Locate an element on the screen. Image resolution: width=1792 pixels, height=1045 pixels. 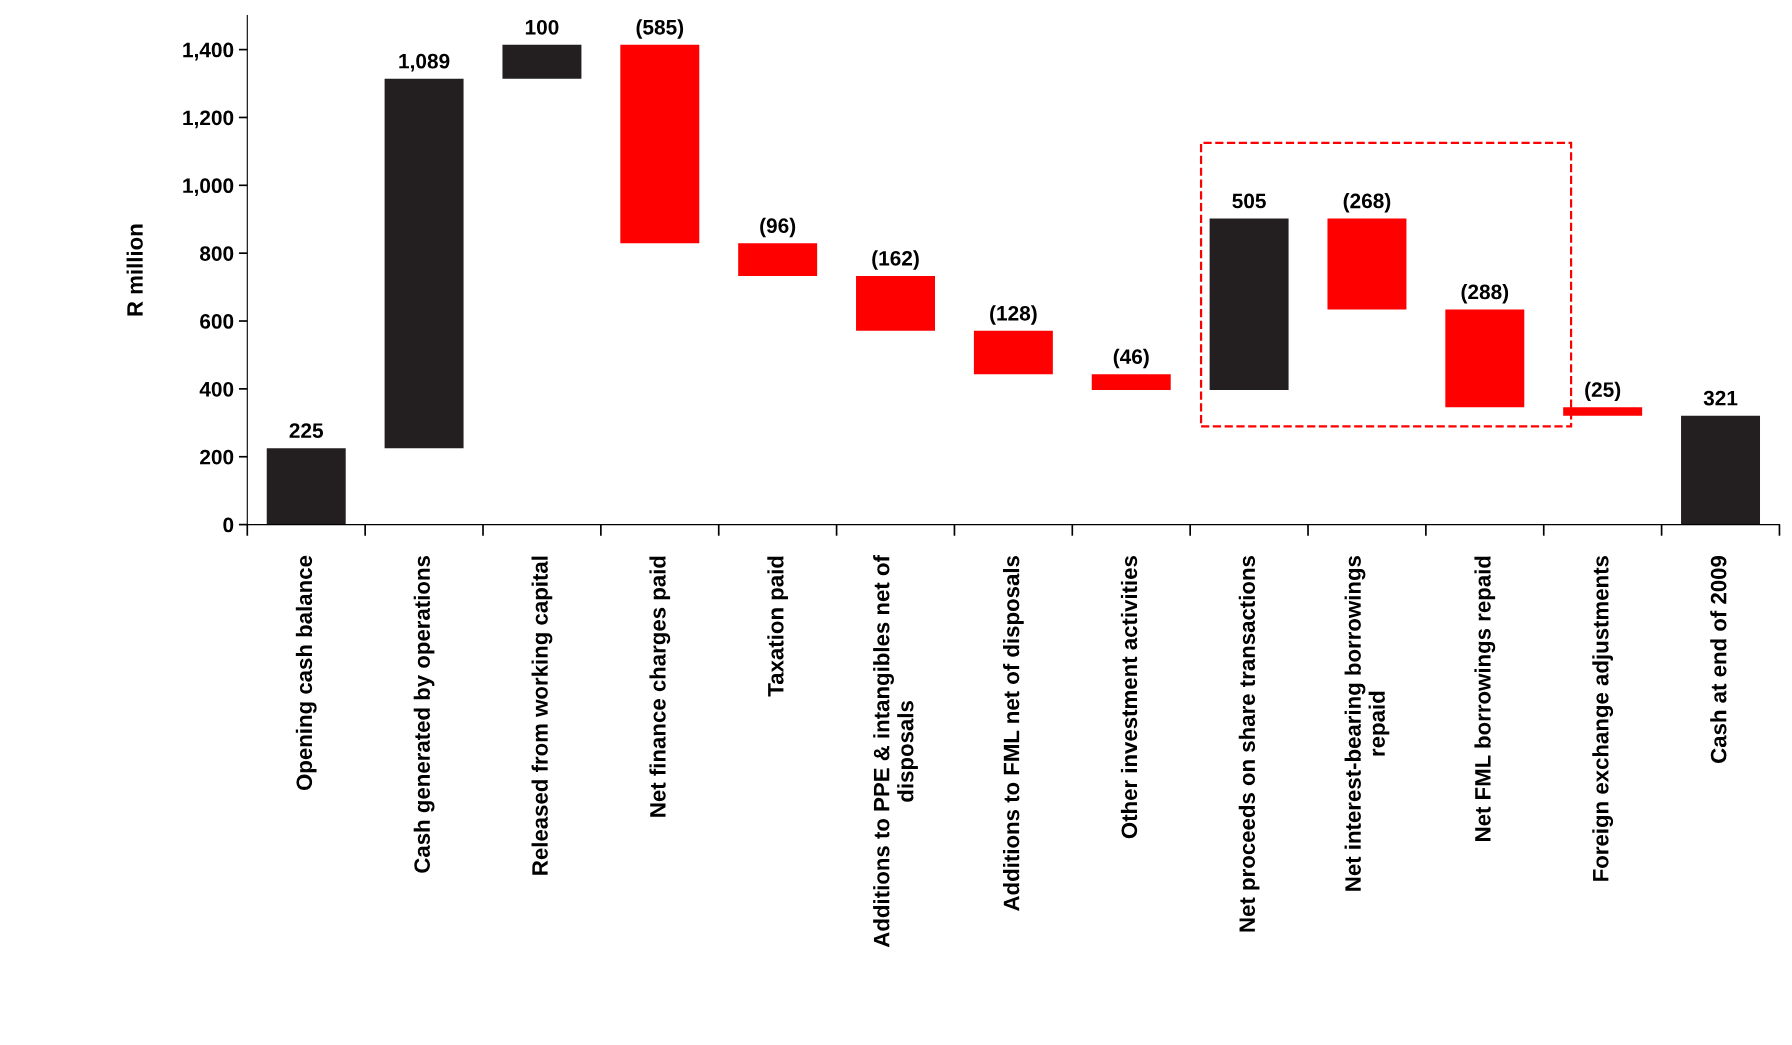
x-tick-label: Net finance charges paid is located at coordinates (660, 686).